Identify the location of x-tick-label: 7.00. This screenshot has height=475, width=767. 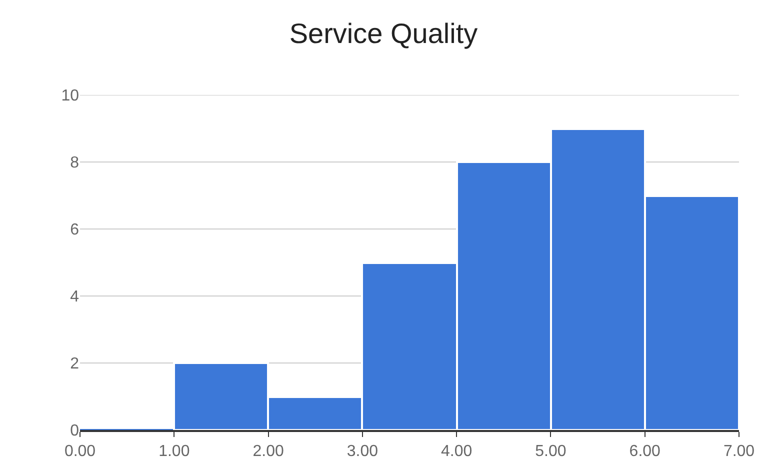
(739, 451).